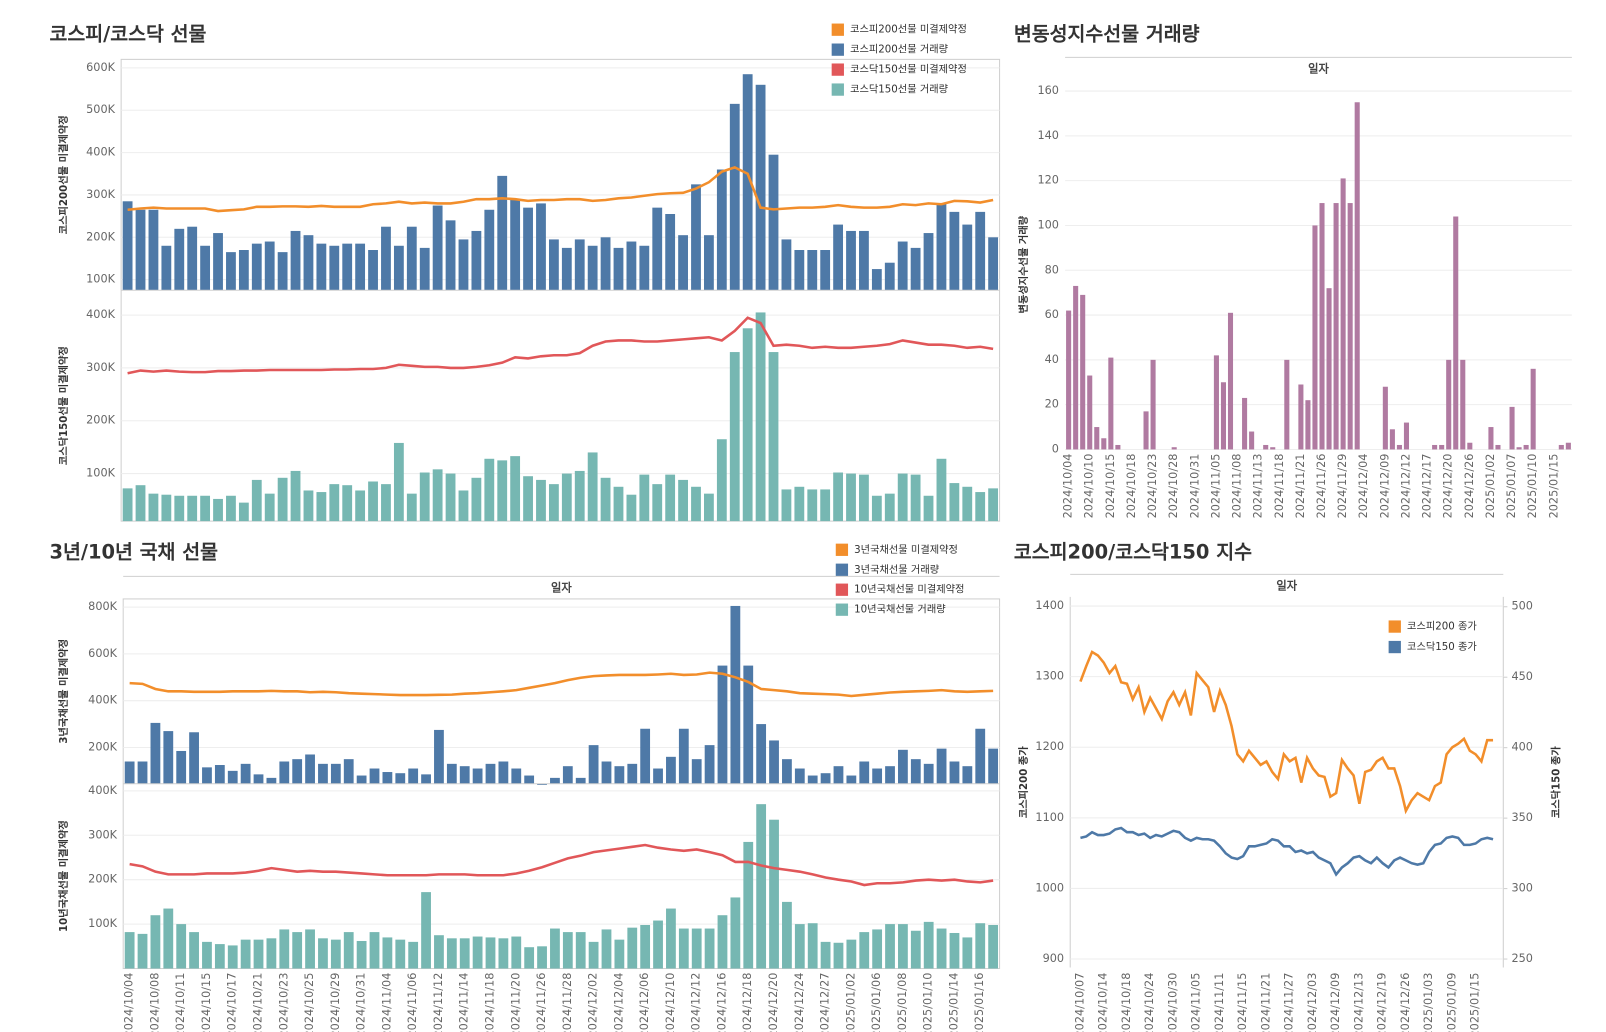 The height and width of the screenshot is (1032, 1606). I want to click on y-tick-label: 600K, so click(100, 67).